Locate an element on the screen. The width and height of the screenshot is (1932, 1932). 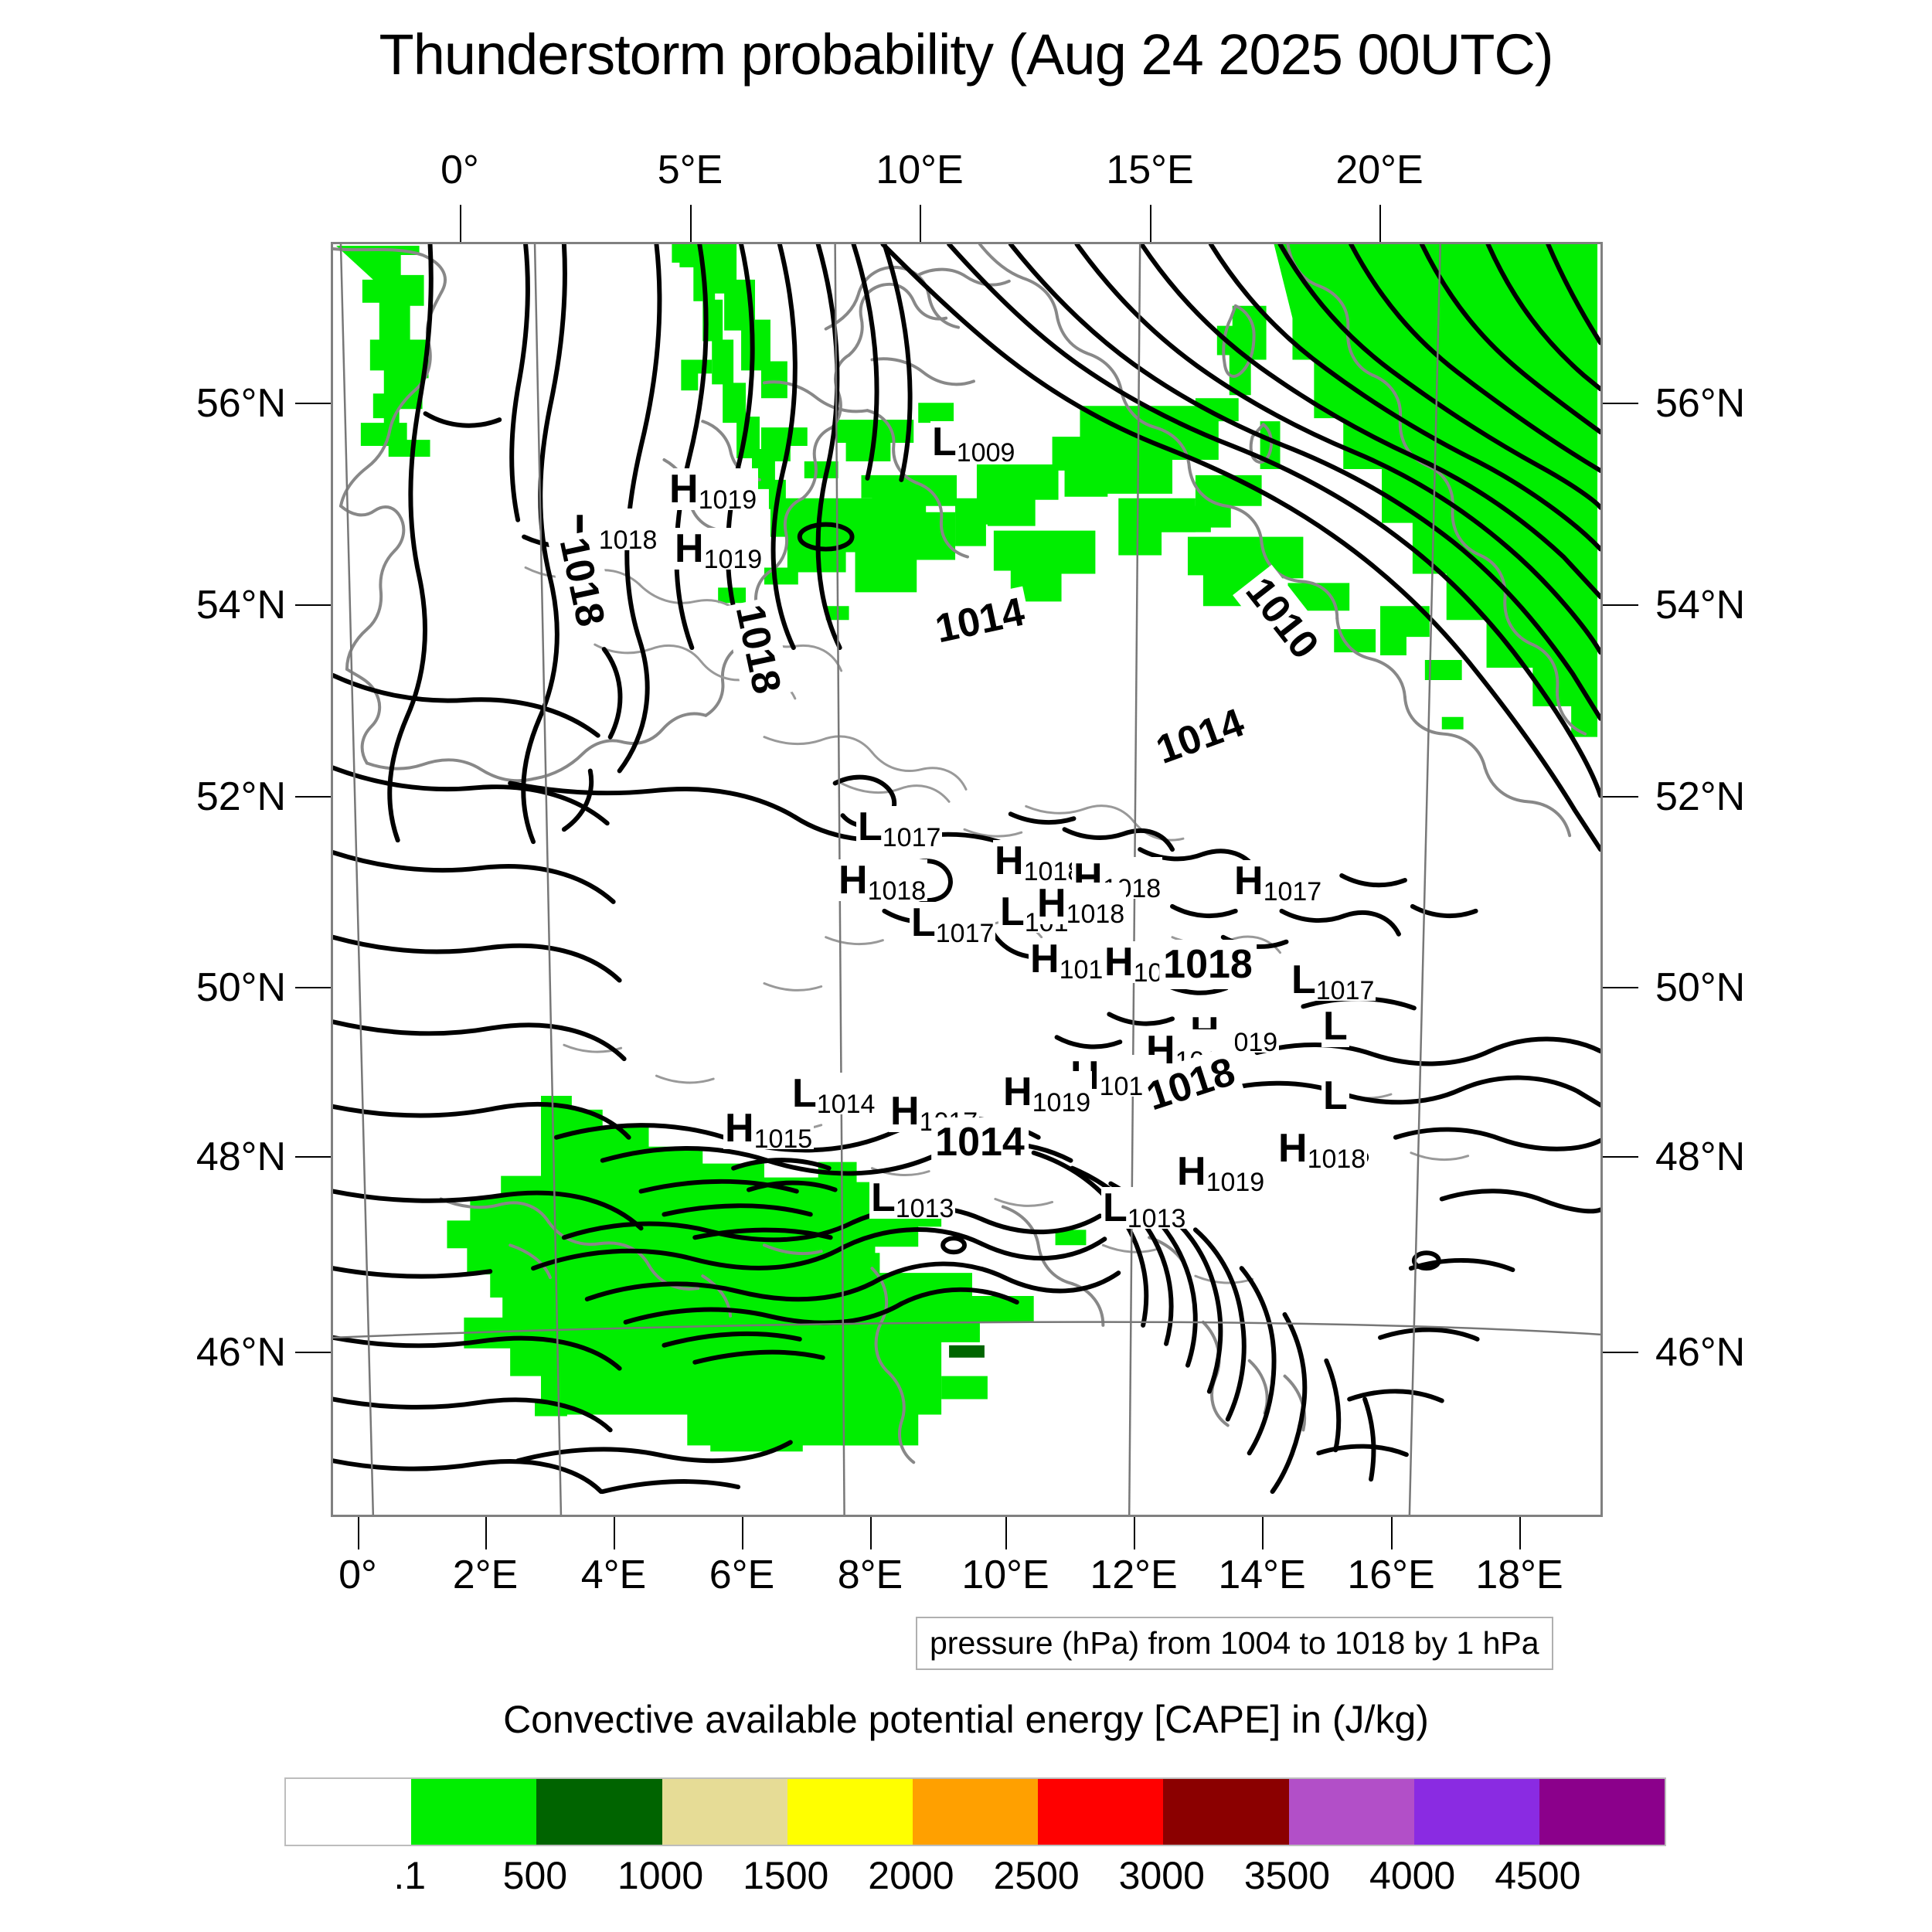
pressure-center-high-8: H1017 is located at coordinates (1278, 883).